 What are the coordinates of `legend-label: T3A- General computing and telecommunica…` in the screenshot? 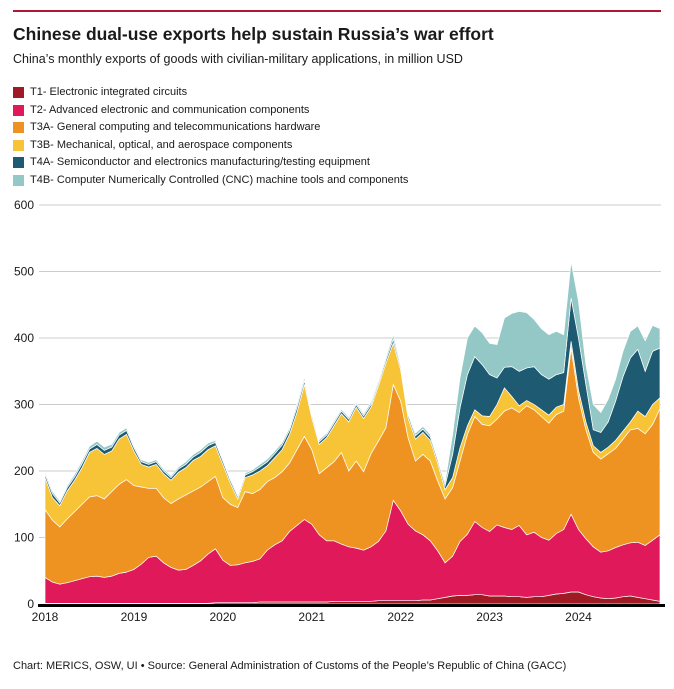 It's located at (175, 127).